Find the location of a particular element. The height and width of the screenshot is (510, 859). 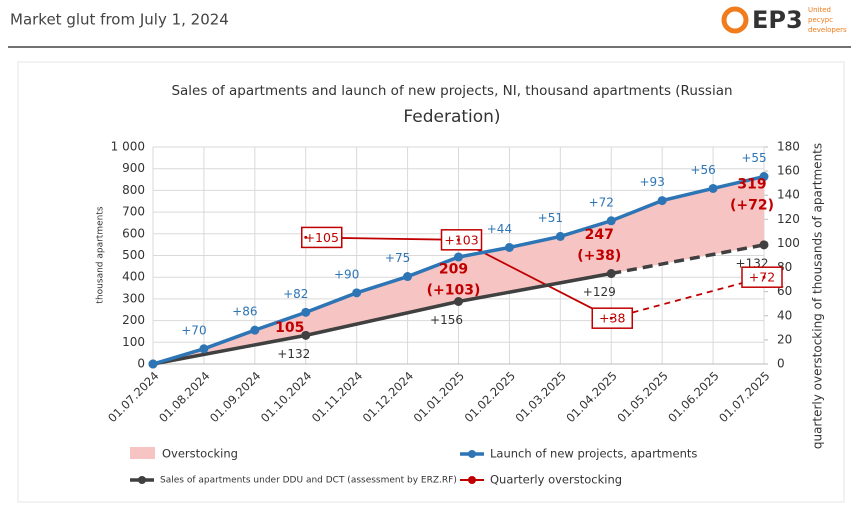

quarterly-label: +38 is located at coordinates (612, 318).